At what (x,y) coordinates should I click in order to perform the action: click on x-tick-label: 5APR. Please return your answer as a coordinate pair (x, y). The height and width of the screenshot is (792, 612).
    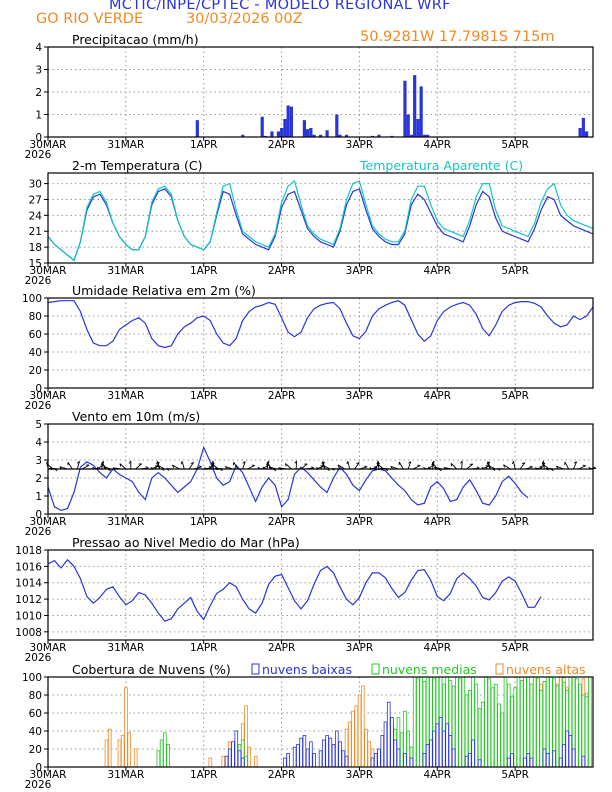
    Looking at the image, I should click on (515, 775).